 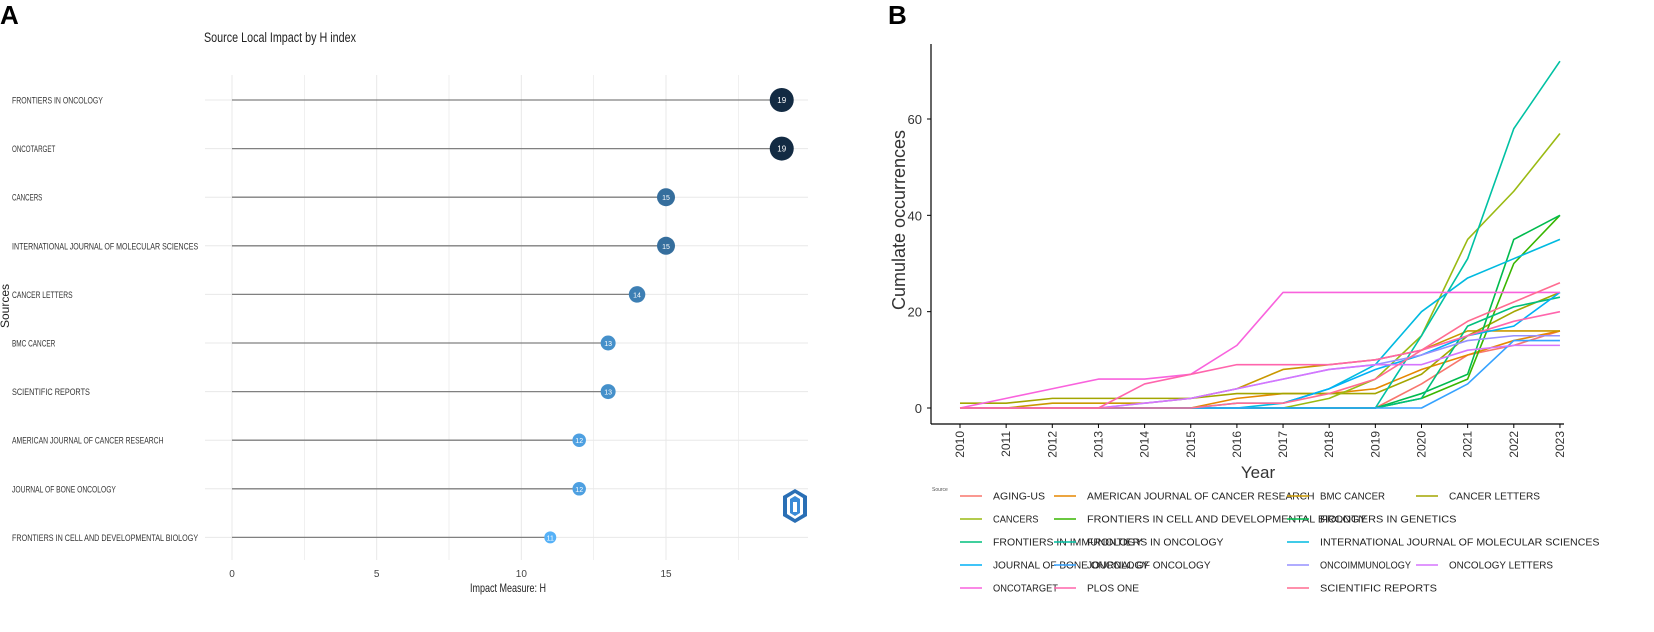 What do you see at coordinates (9, 15) in the screenshot?
I see `panel-label-a: A` at bounding box center [9, 15].